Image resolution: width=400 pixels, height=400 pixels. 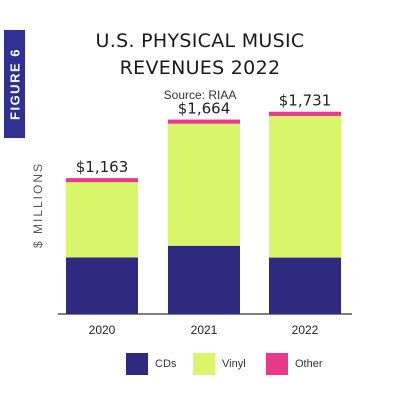 What do you see at coordinates (102, 330) in the screenshot?
I see `x-tick-label-2020: 2020` at bounding box center [102, 330].